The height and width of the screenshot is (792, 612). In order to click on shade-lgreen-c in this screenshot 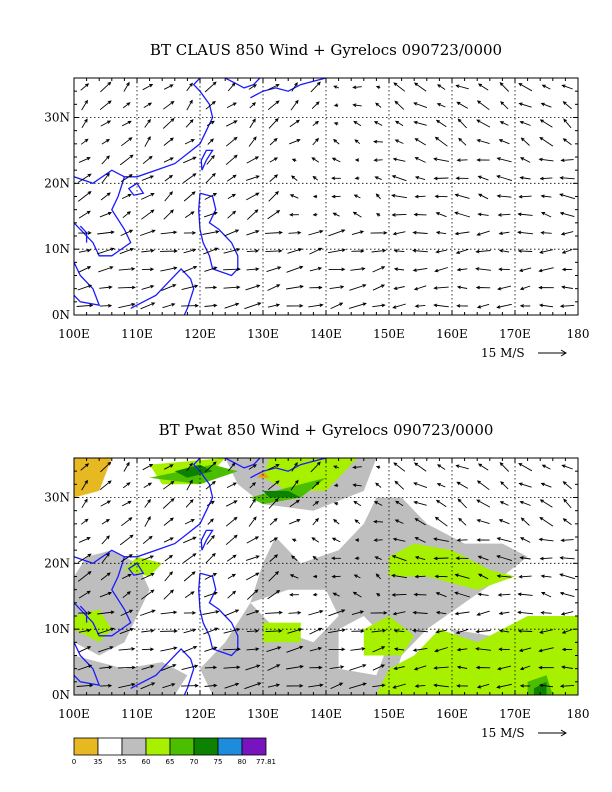, I will do `click(93, 626)`.